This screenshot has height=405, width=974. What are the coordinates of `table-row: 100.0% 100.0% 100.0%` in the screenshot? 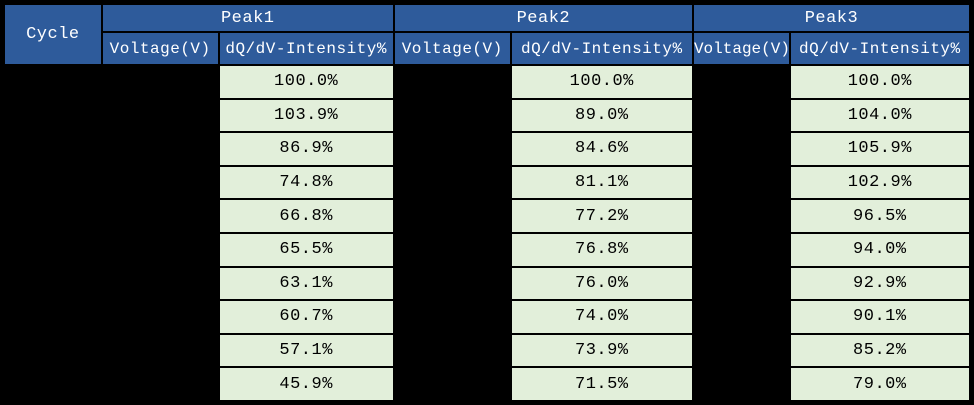 It's located at (487, 82).